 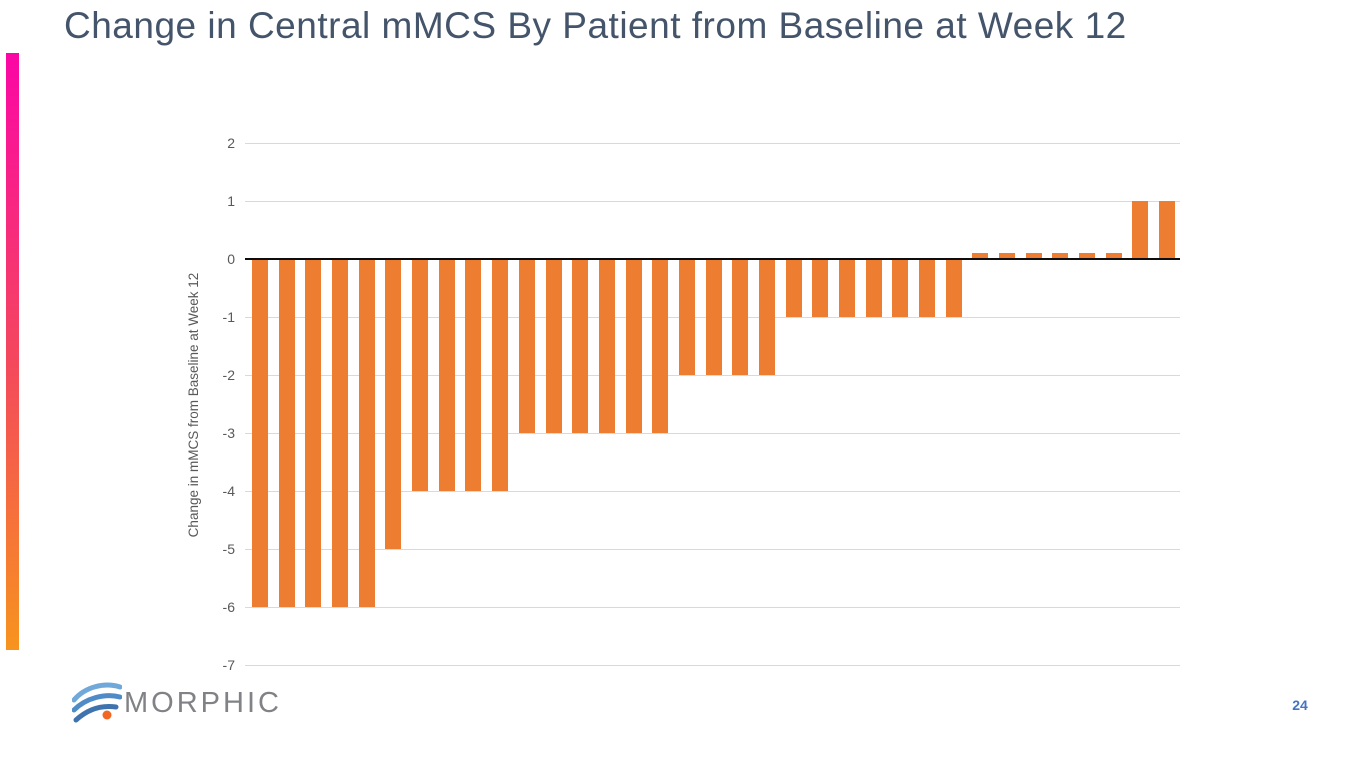 What do you see at coordinates (228, 491) in the screenshot?
I see `y-tick-label: -4` at bounding box center [228, 491].